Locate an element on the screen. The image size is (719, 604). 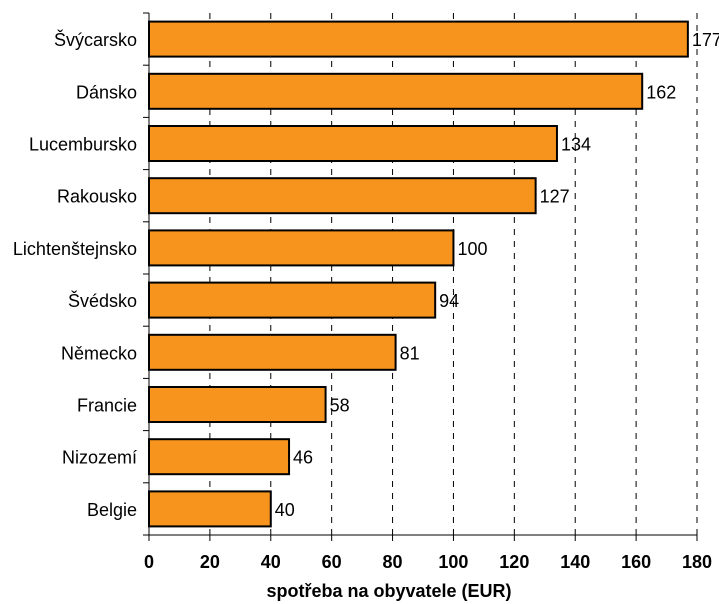
x-tick-label-40: 40 is located at coordinates (271, 562).